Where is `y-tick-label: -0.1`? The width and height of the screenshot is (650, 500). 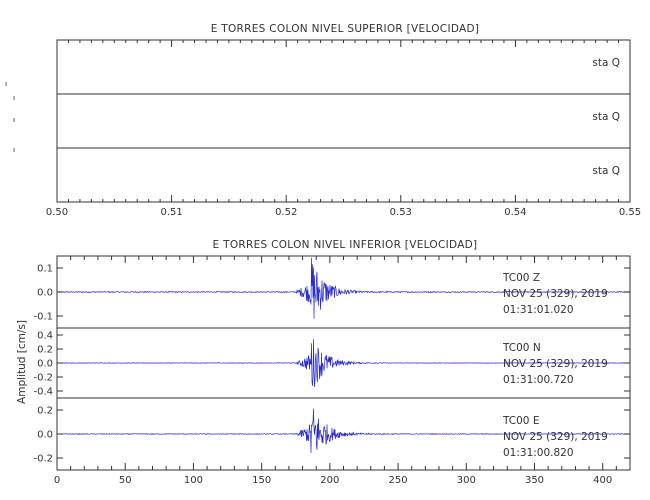
y-tick-label: -0.1 is located at coordinates (43, 317).